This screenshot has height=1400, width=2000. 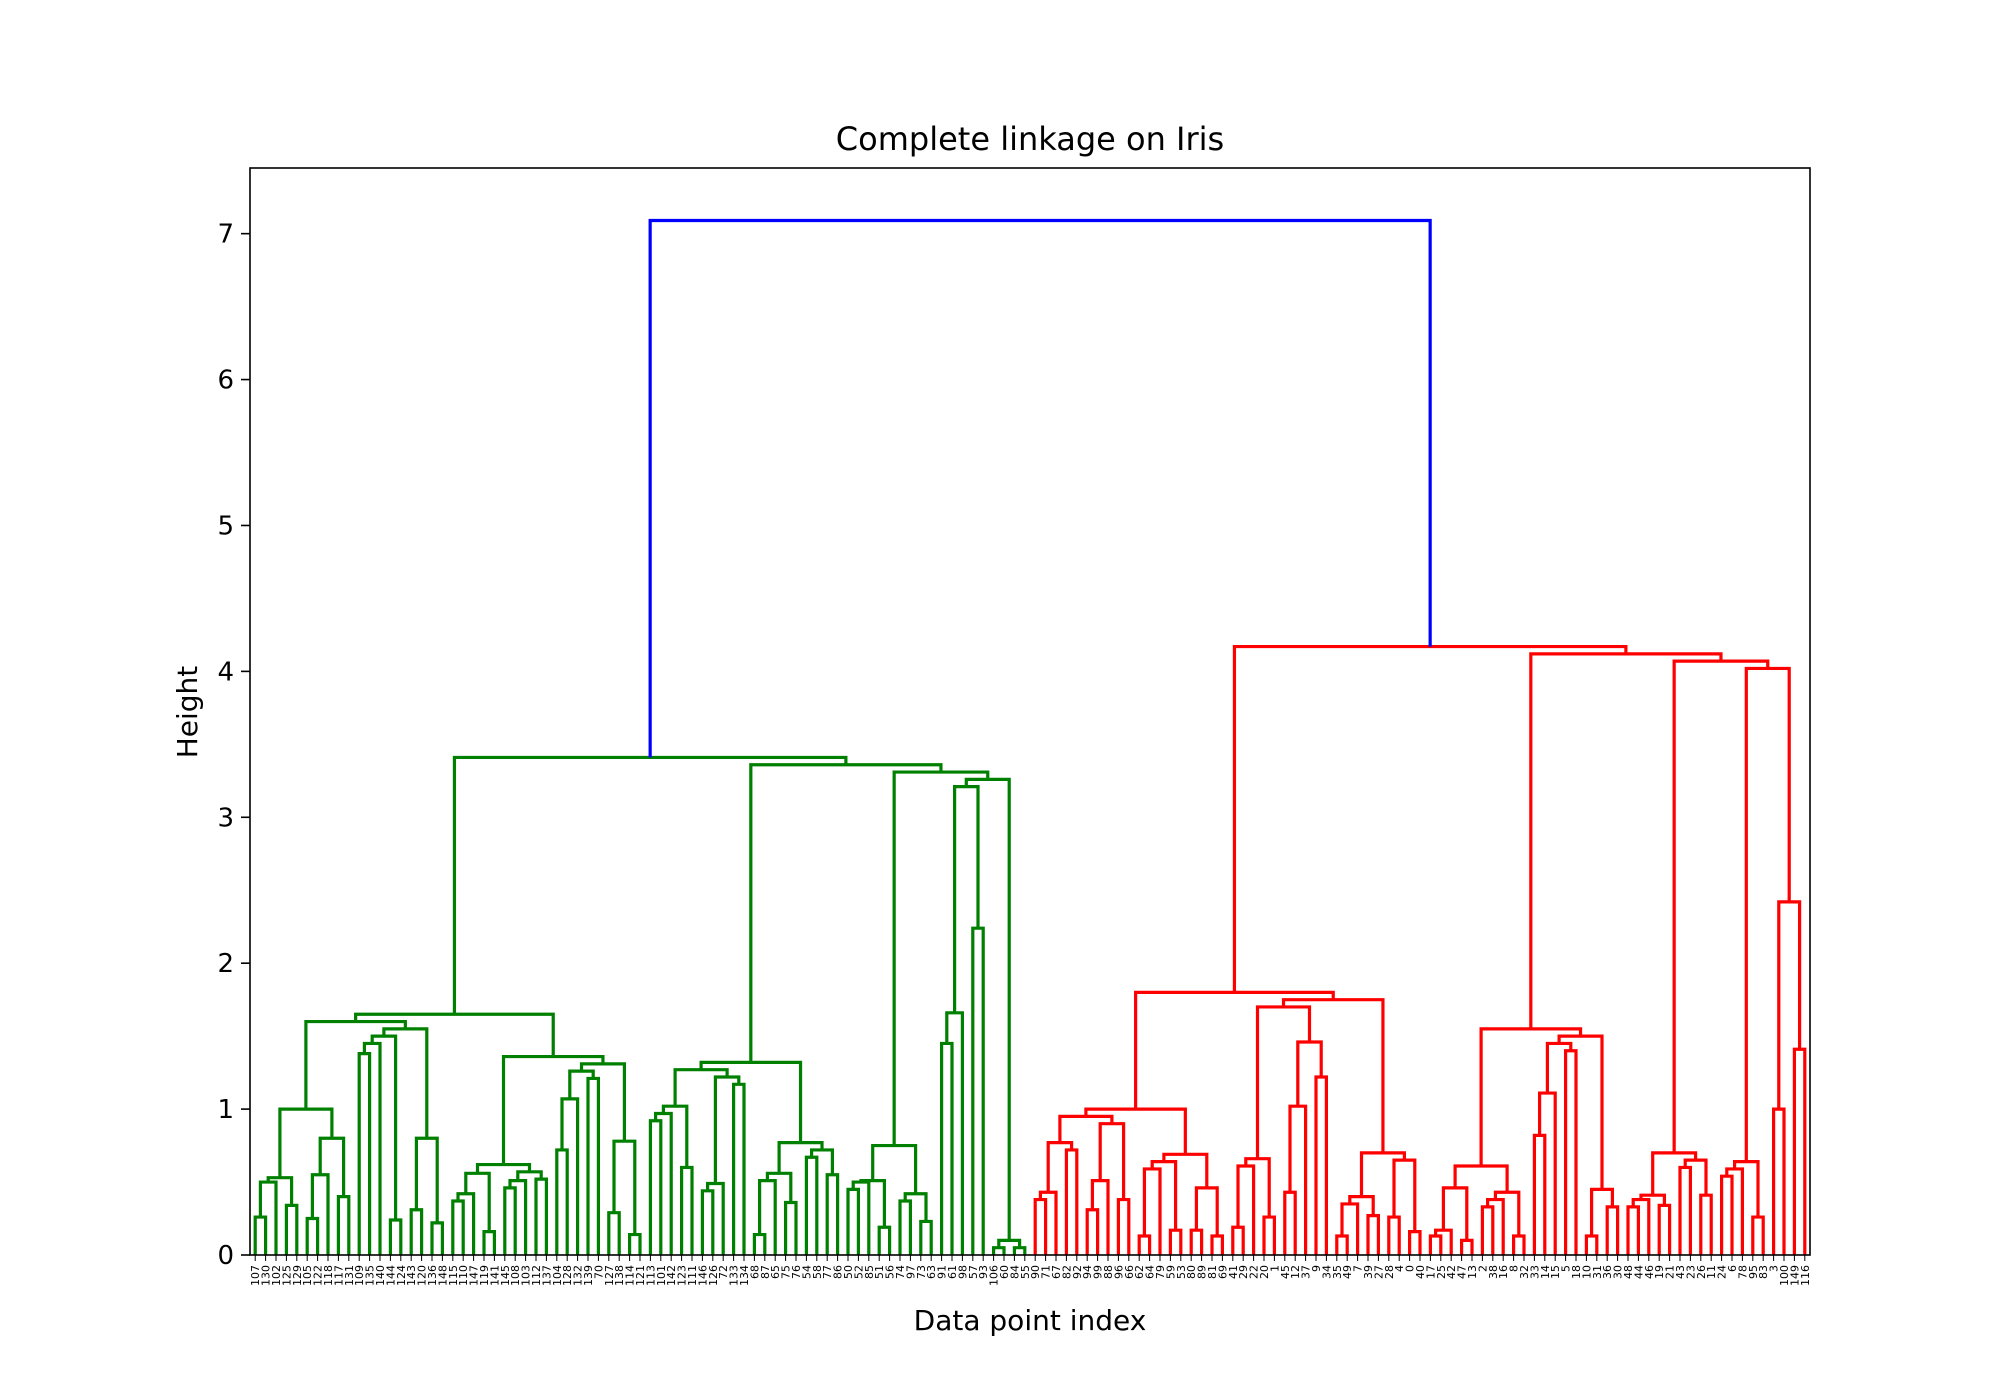 I want to click on x-tick-label: 89, so click(x=1202, y=1272).